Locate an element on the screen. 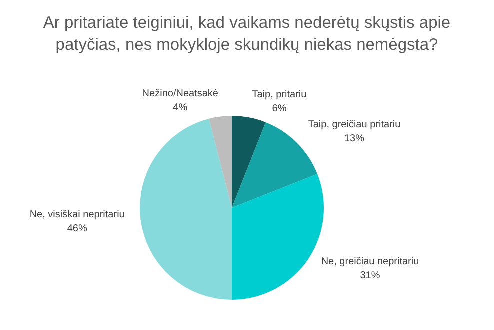  data-label: 46% is located at coordinates (77, 228).